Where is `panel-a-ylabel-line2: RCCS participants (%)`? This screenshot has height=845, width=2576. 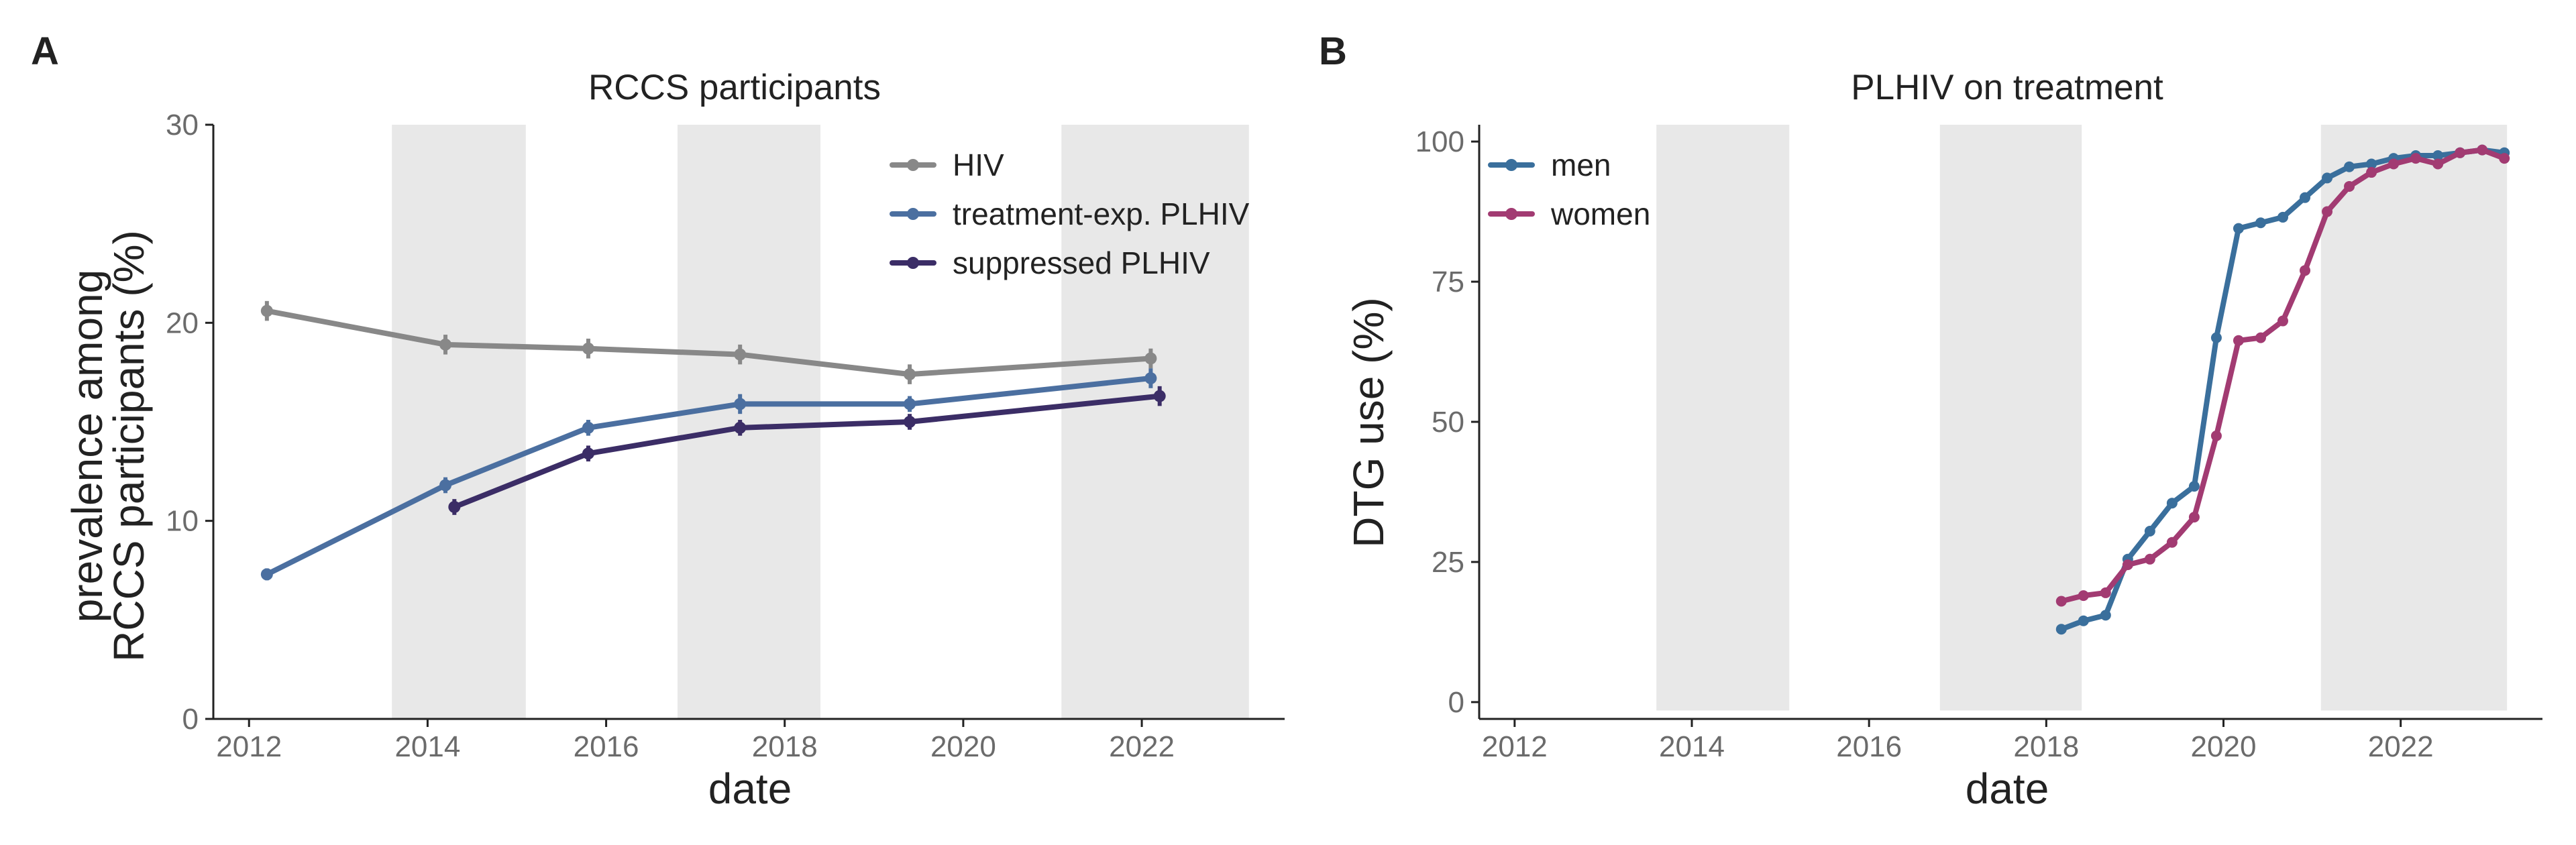 panel-a-ylabel-line2: RCCS participants (%) is located at coordinates (129, 446).